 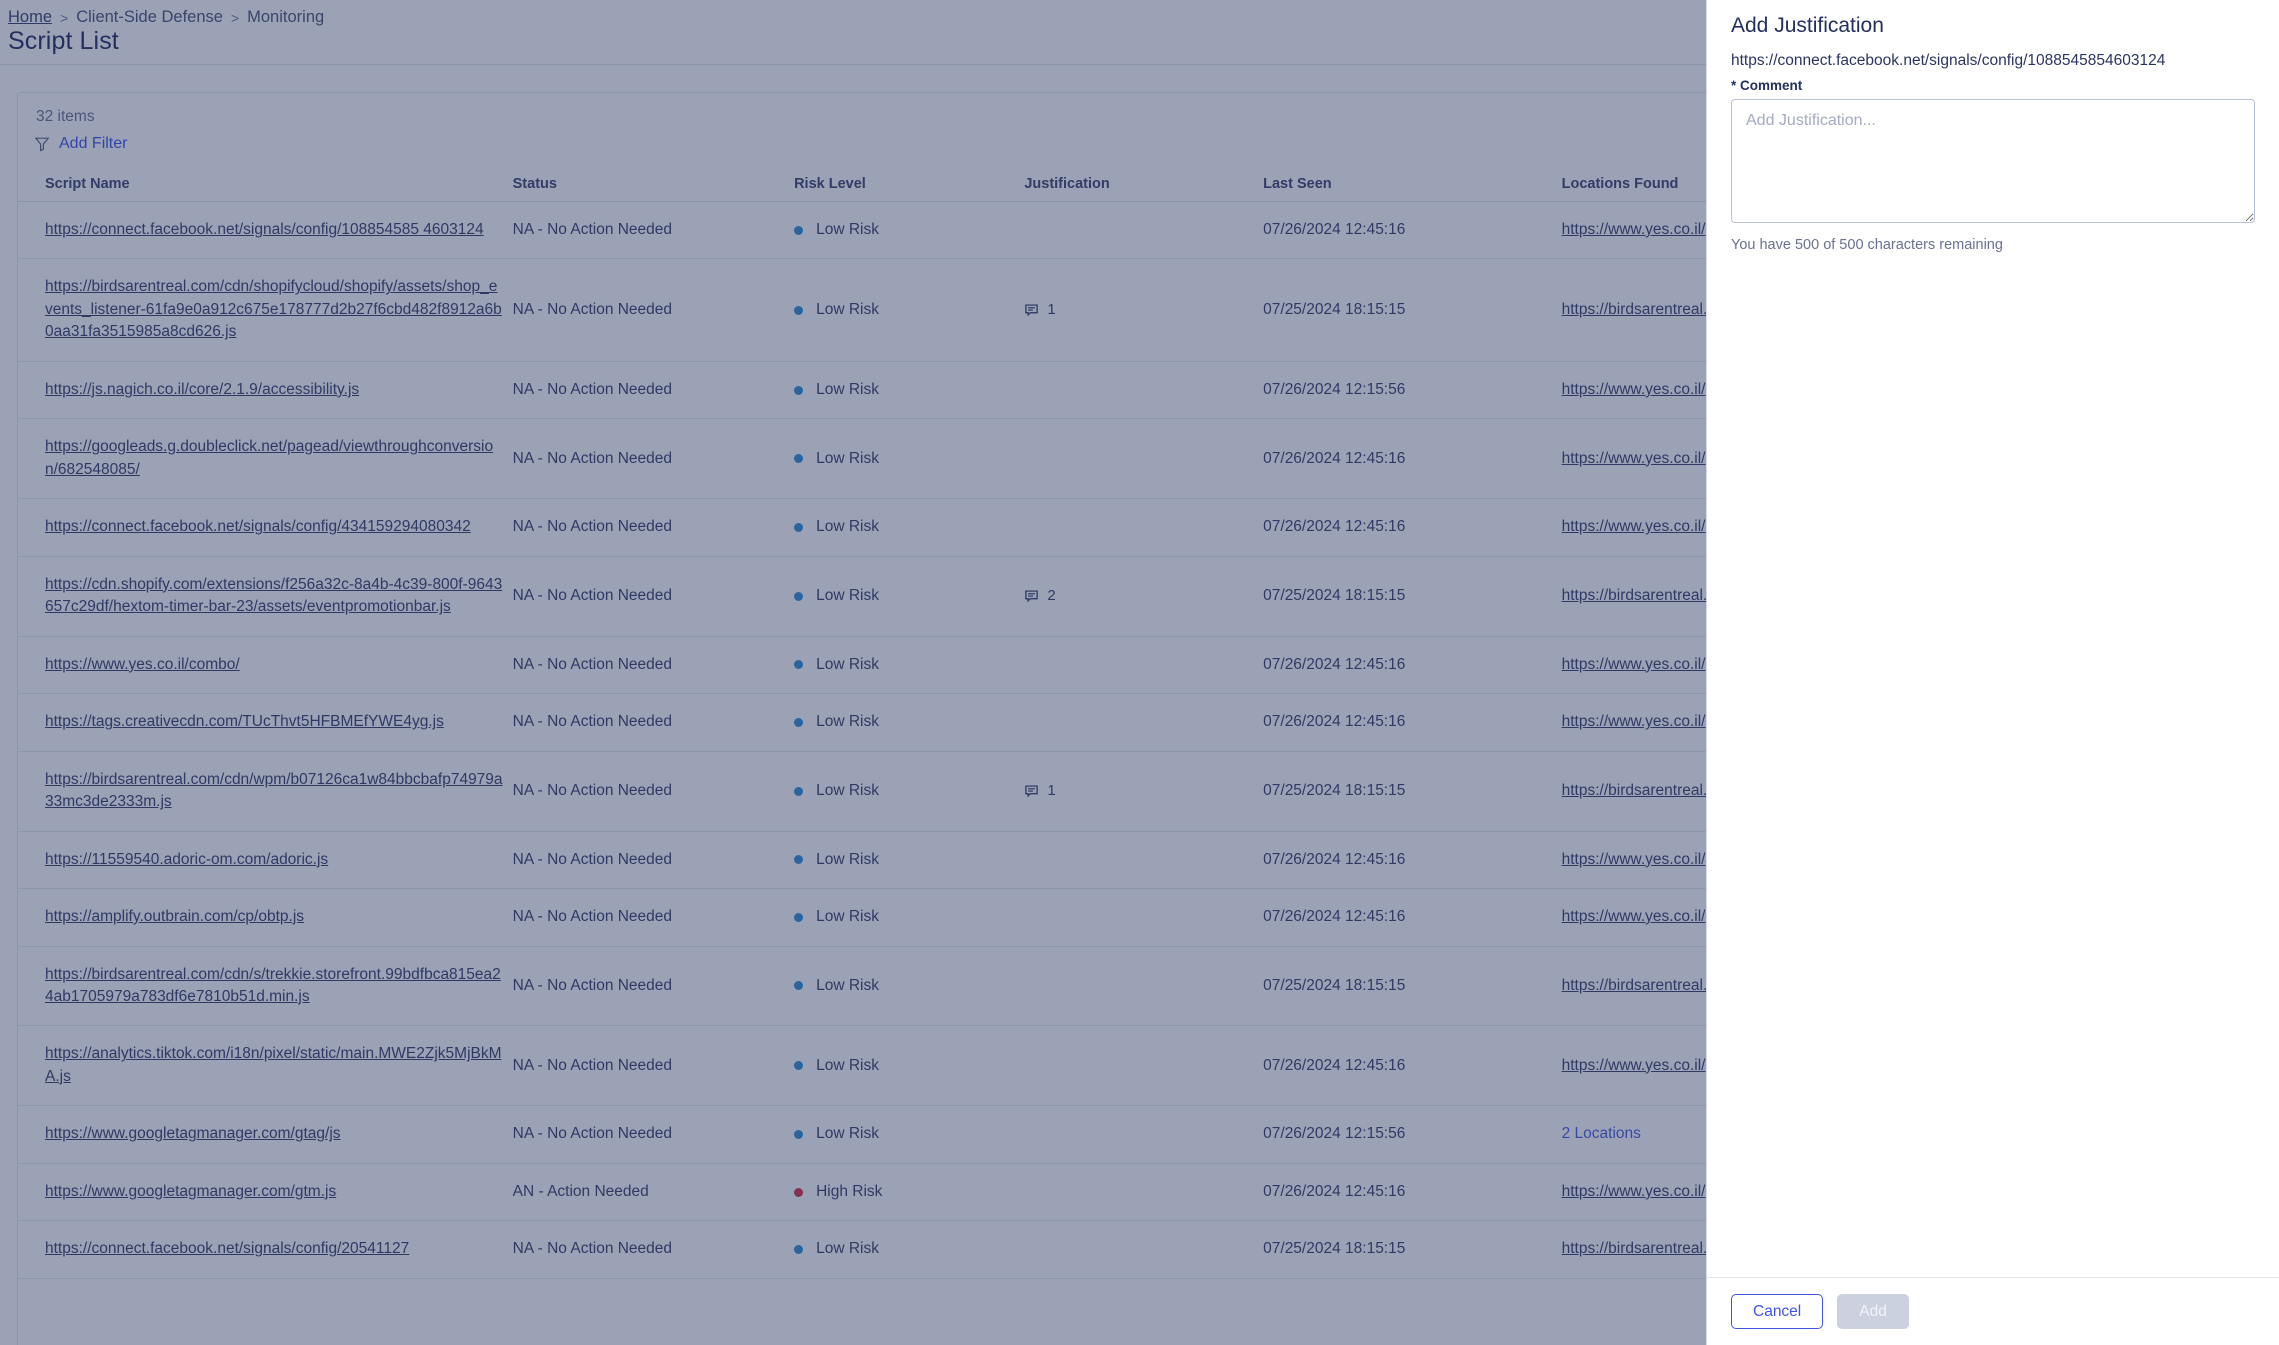 I want to click on script-name-link: https://11559540.adoric-om.com/adoric.js, so click(x=187, y=859).